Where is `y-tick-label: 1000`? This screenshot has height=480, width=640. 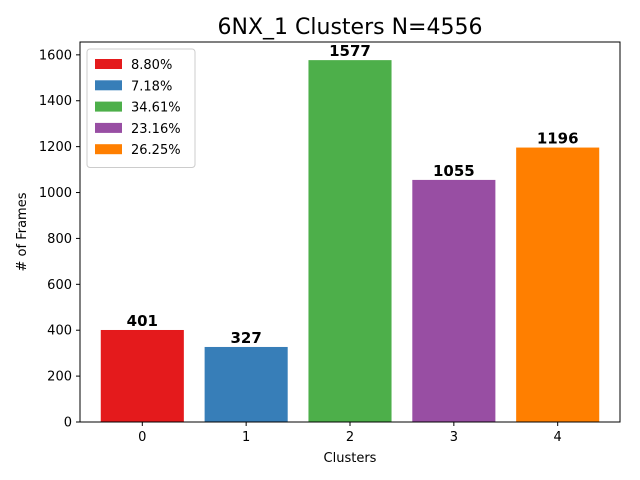 y-tick-label: 1000 is located at coordinates (55, 193).